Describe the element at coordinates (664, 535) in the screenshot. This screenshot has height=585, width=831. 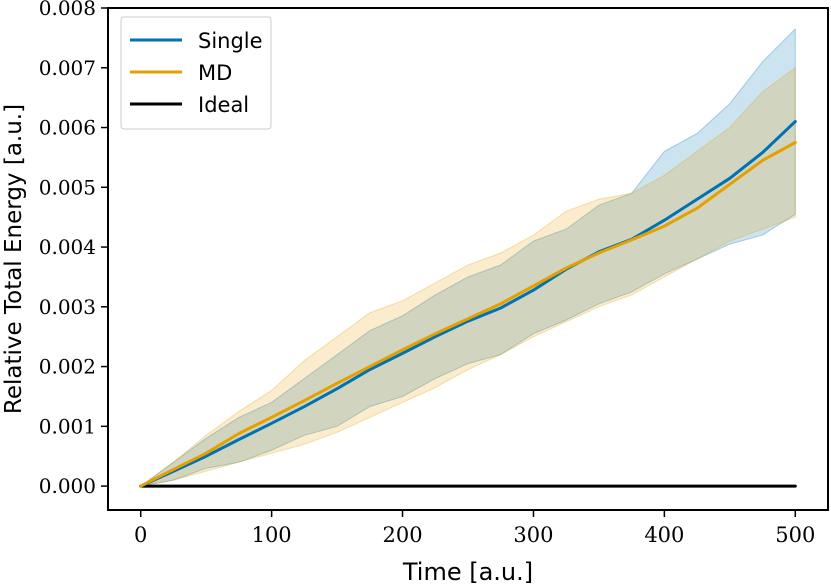
I see `x-tick-label: 400` at that location.